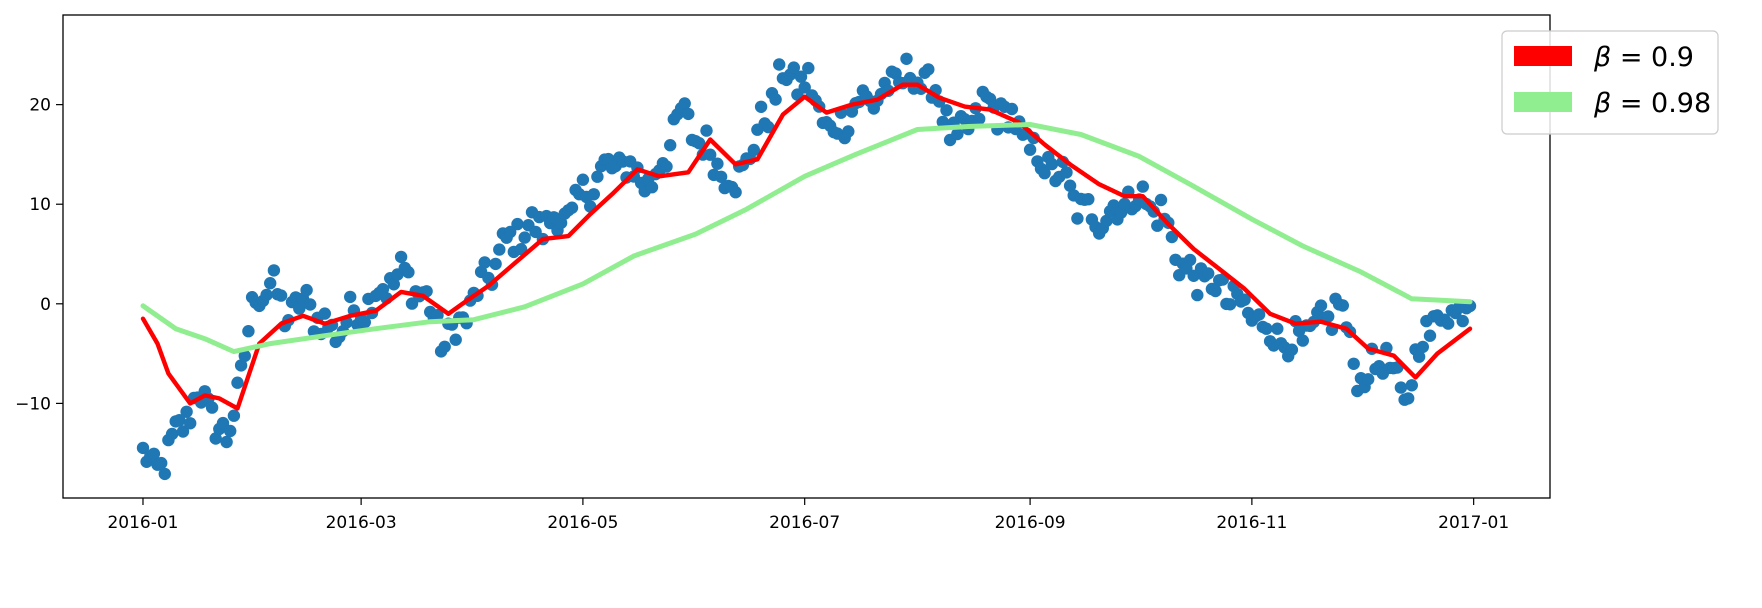  What do you see at coordinates (39, 255) in the screenshot?
I see `y-axis: −10 0 10 20` at bounding box center [39, 255].